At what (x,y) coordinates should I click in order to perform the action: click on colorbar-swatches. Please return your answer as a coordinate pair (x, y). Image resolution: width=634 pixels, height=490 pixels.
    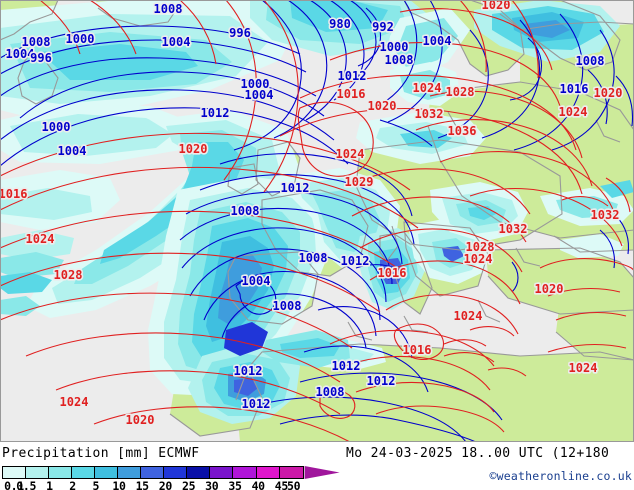
    Looking at the image, I should click on (153, 472).